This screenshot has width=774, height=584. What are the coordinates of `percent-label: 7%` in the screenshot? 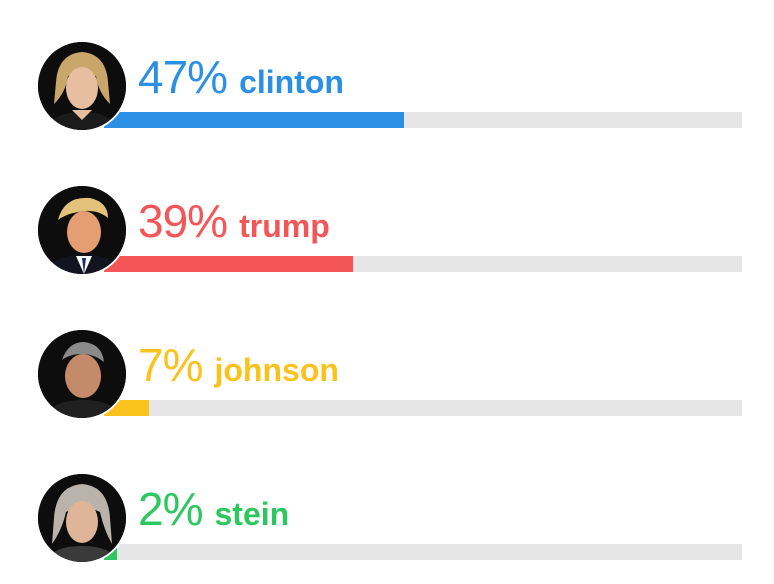 It's located at (170, 365).